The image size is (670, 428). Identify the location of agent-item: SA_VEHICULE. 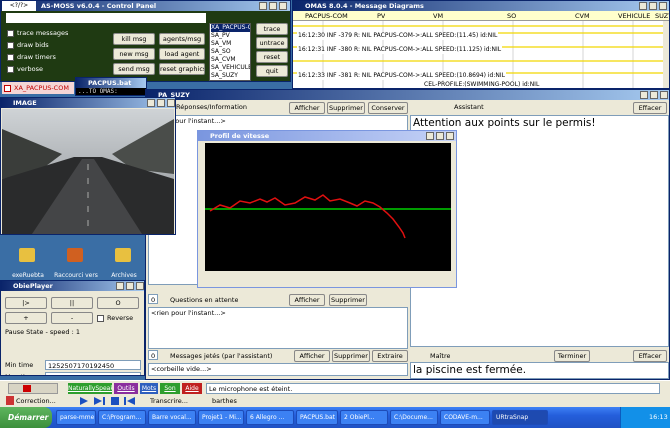
(231, 67).